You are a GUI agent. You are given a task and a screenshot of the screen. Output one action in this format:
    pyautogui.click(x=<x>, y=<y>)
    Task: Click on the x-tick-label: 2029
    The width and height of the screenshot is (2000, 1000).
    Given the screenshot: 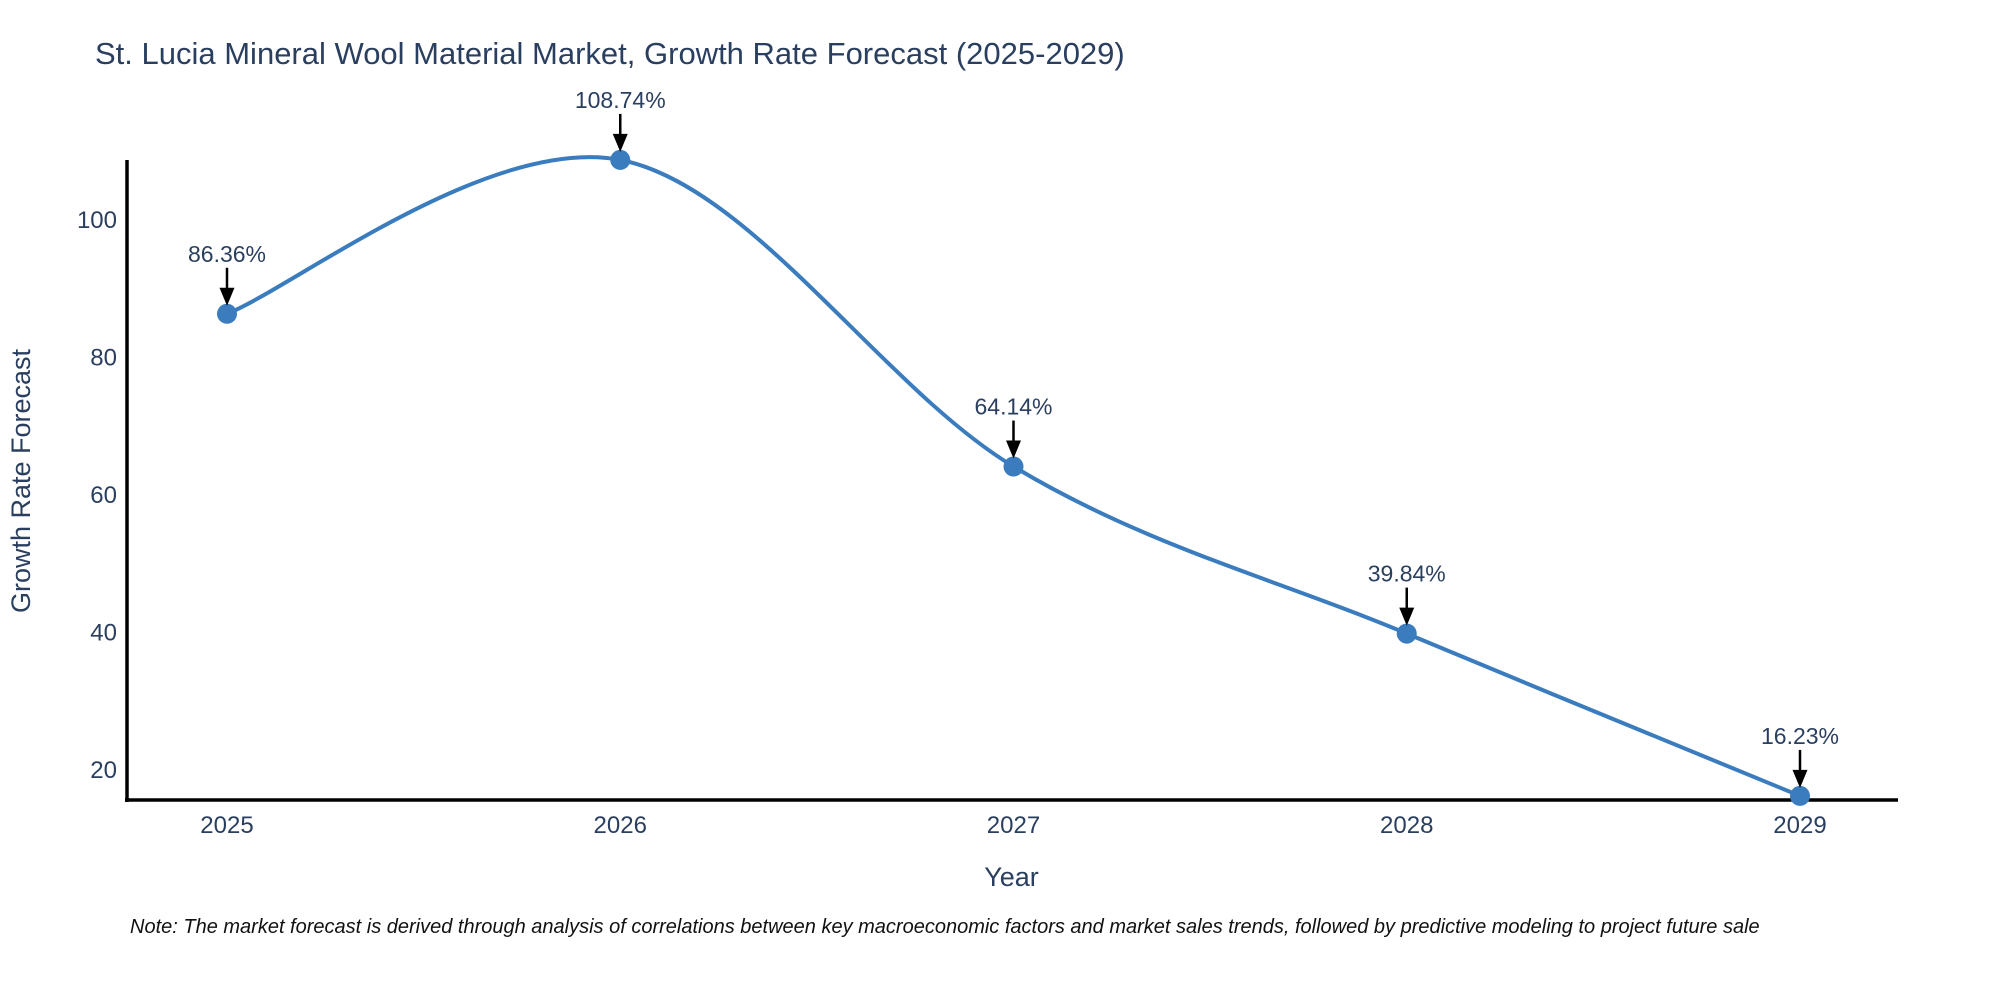 What is the action you would take?
    pyautogui.click(x=1799, y=825)
    